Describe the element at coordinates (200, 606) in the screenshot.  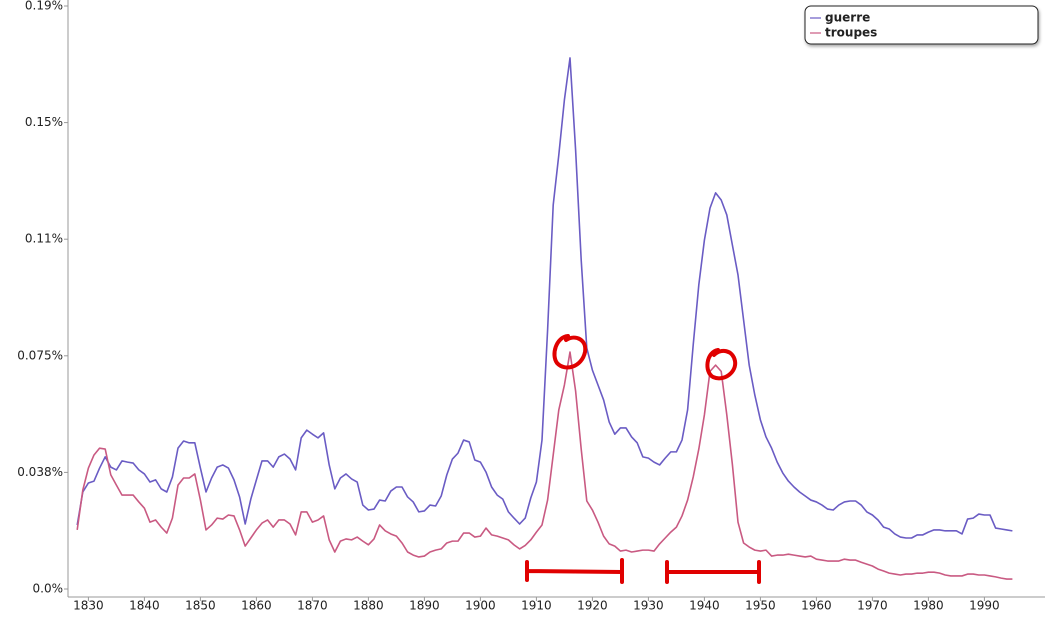
I see `x-tick-label: 1850` at that location.